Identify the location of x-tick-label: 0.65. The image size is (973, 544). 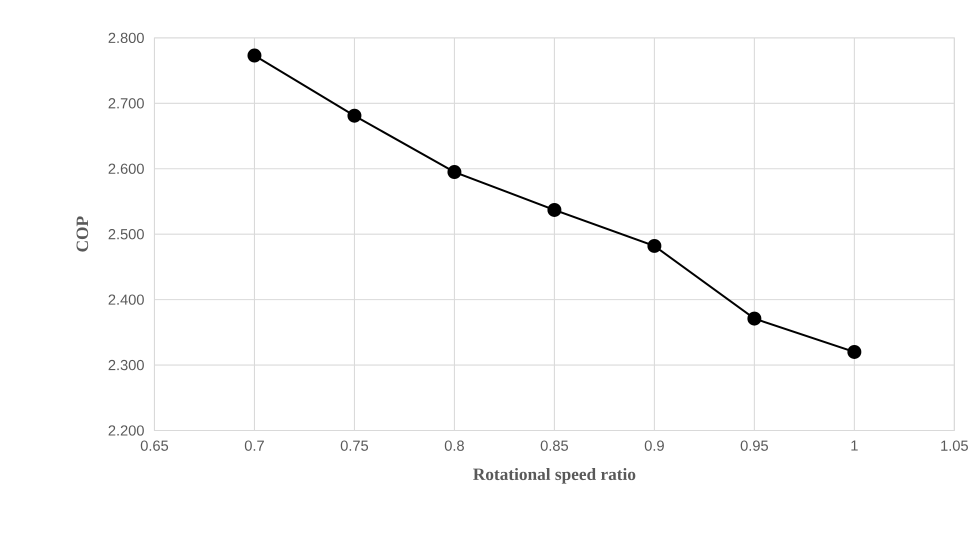
(154, 445).